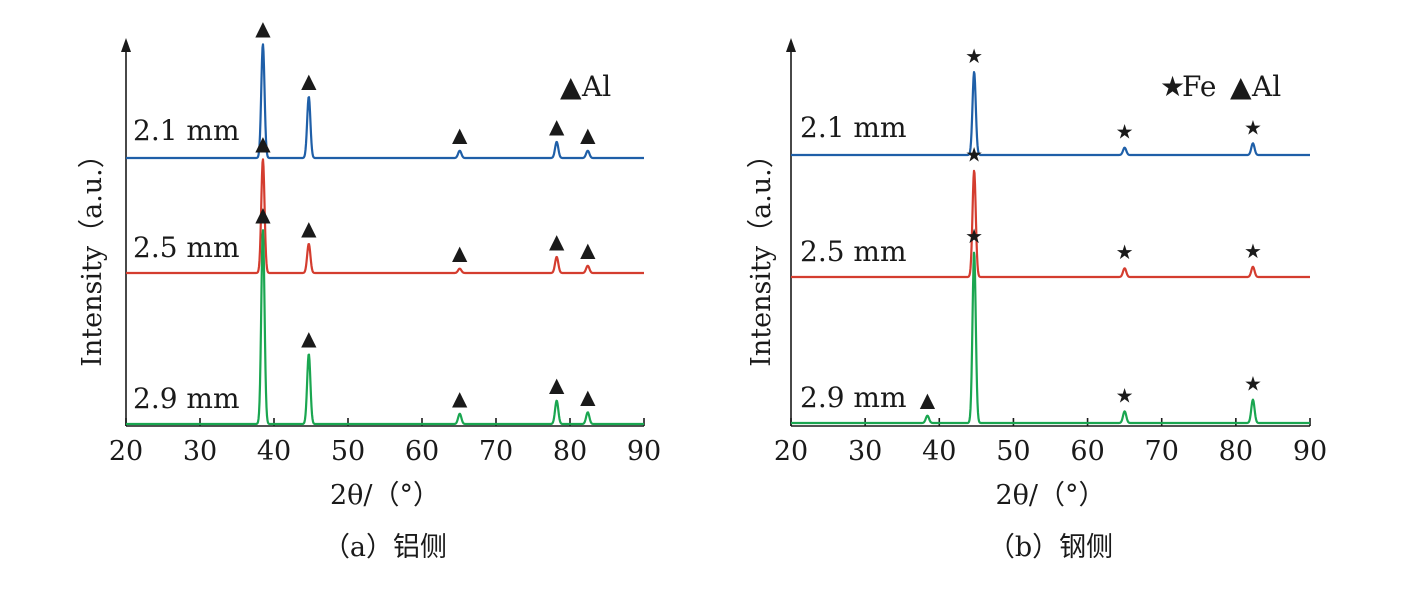 Image resolution: width=1409 pixels, height=605 pixels. I want to click on panel-caption: （b）钢侧, so click(1050, 547).